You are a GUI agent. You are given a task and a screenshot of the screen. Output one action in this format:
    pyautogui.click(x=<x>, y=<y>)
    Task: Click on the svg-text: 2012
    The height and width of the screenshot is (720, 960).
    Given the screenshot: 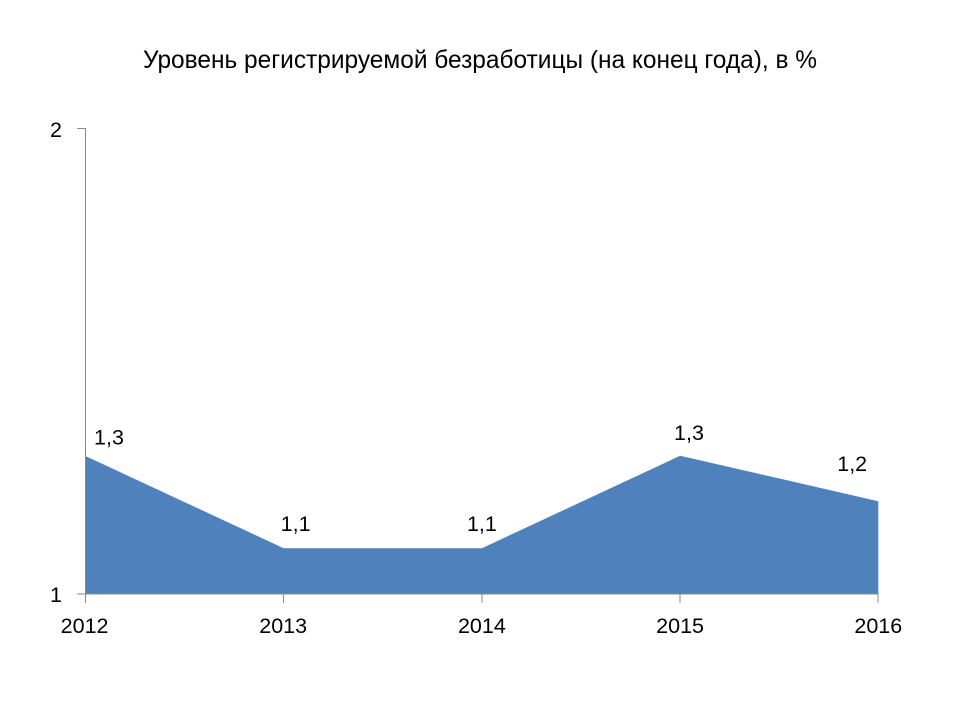 What is the action you would take?
    pyautogui.click(x=85, y=626)
    